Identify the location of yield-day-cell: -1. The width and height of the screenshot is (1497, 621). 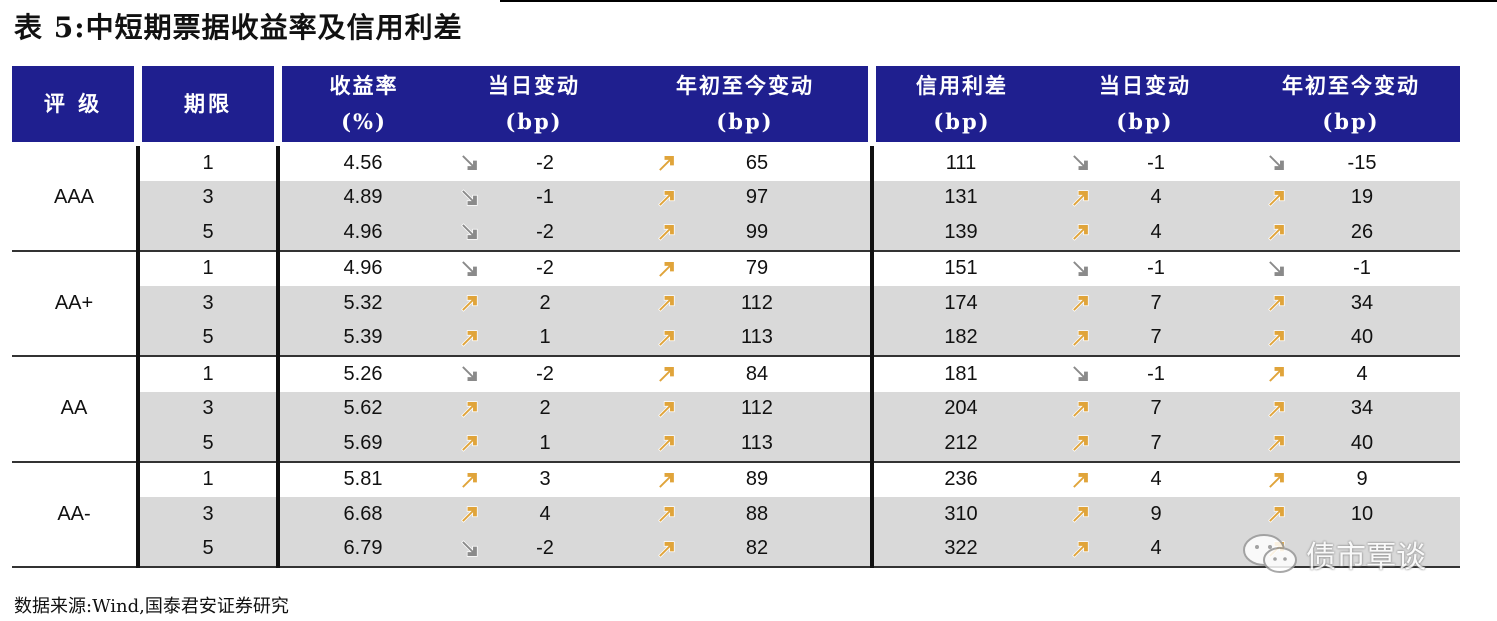
(534, 197).